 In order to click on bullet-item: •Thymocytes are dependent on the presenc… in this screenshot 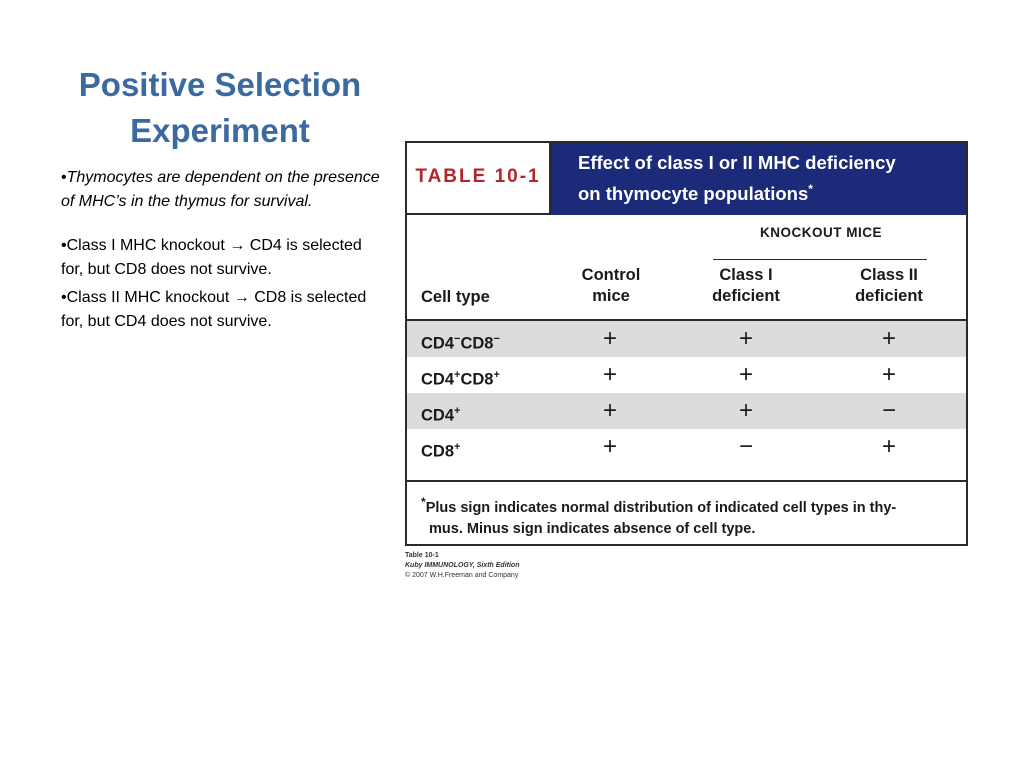, I will do `click(221, 189)`.